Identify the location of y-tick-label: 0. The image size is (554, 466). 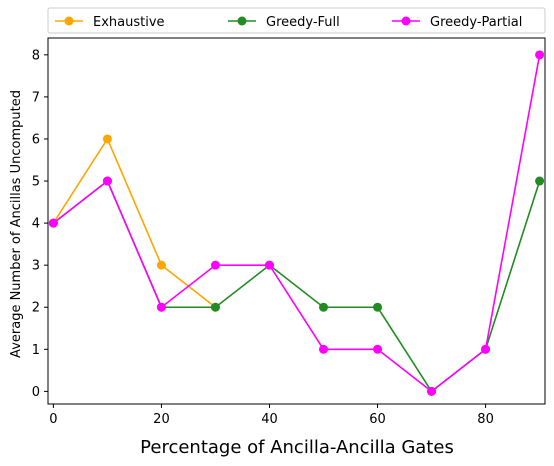
(36, 392).